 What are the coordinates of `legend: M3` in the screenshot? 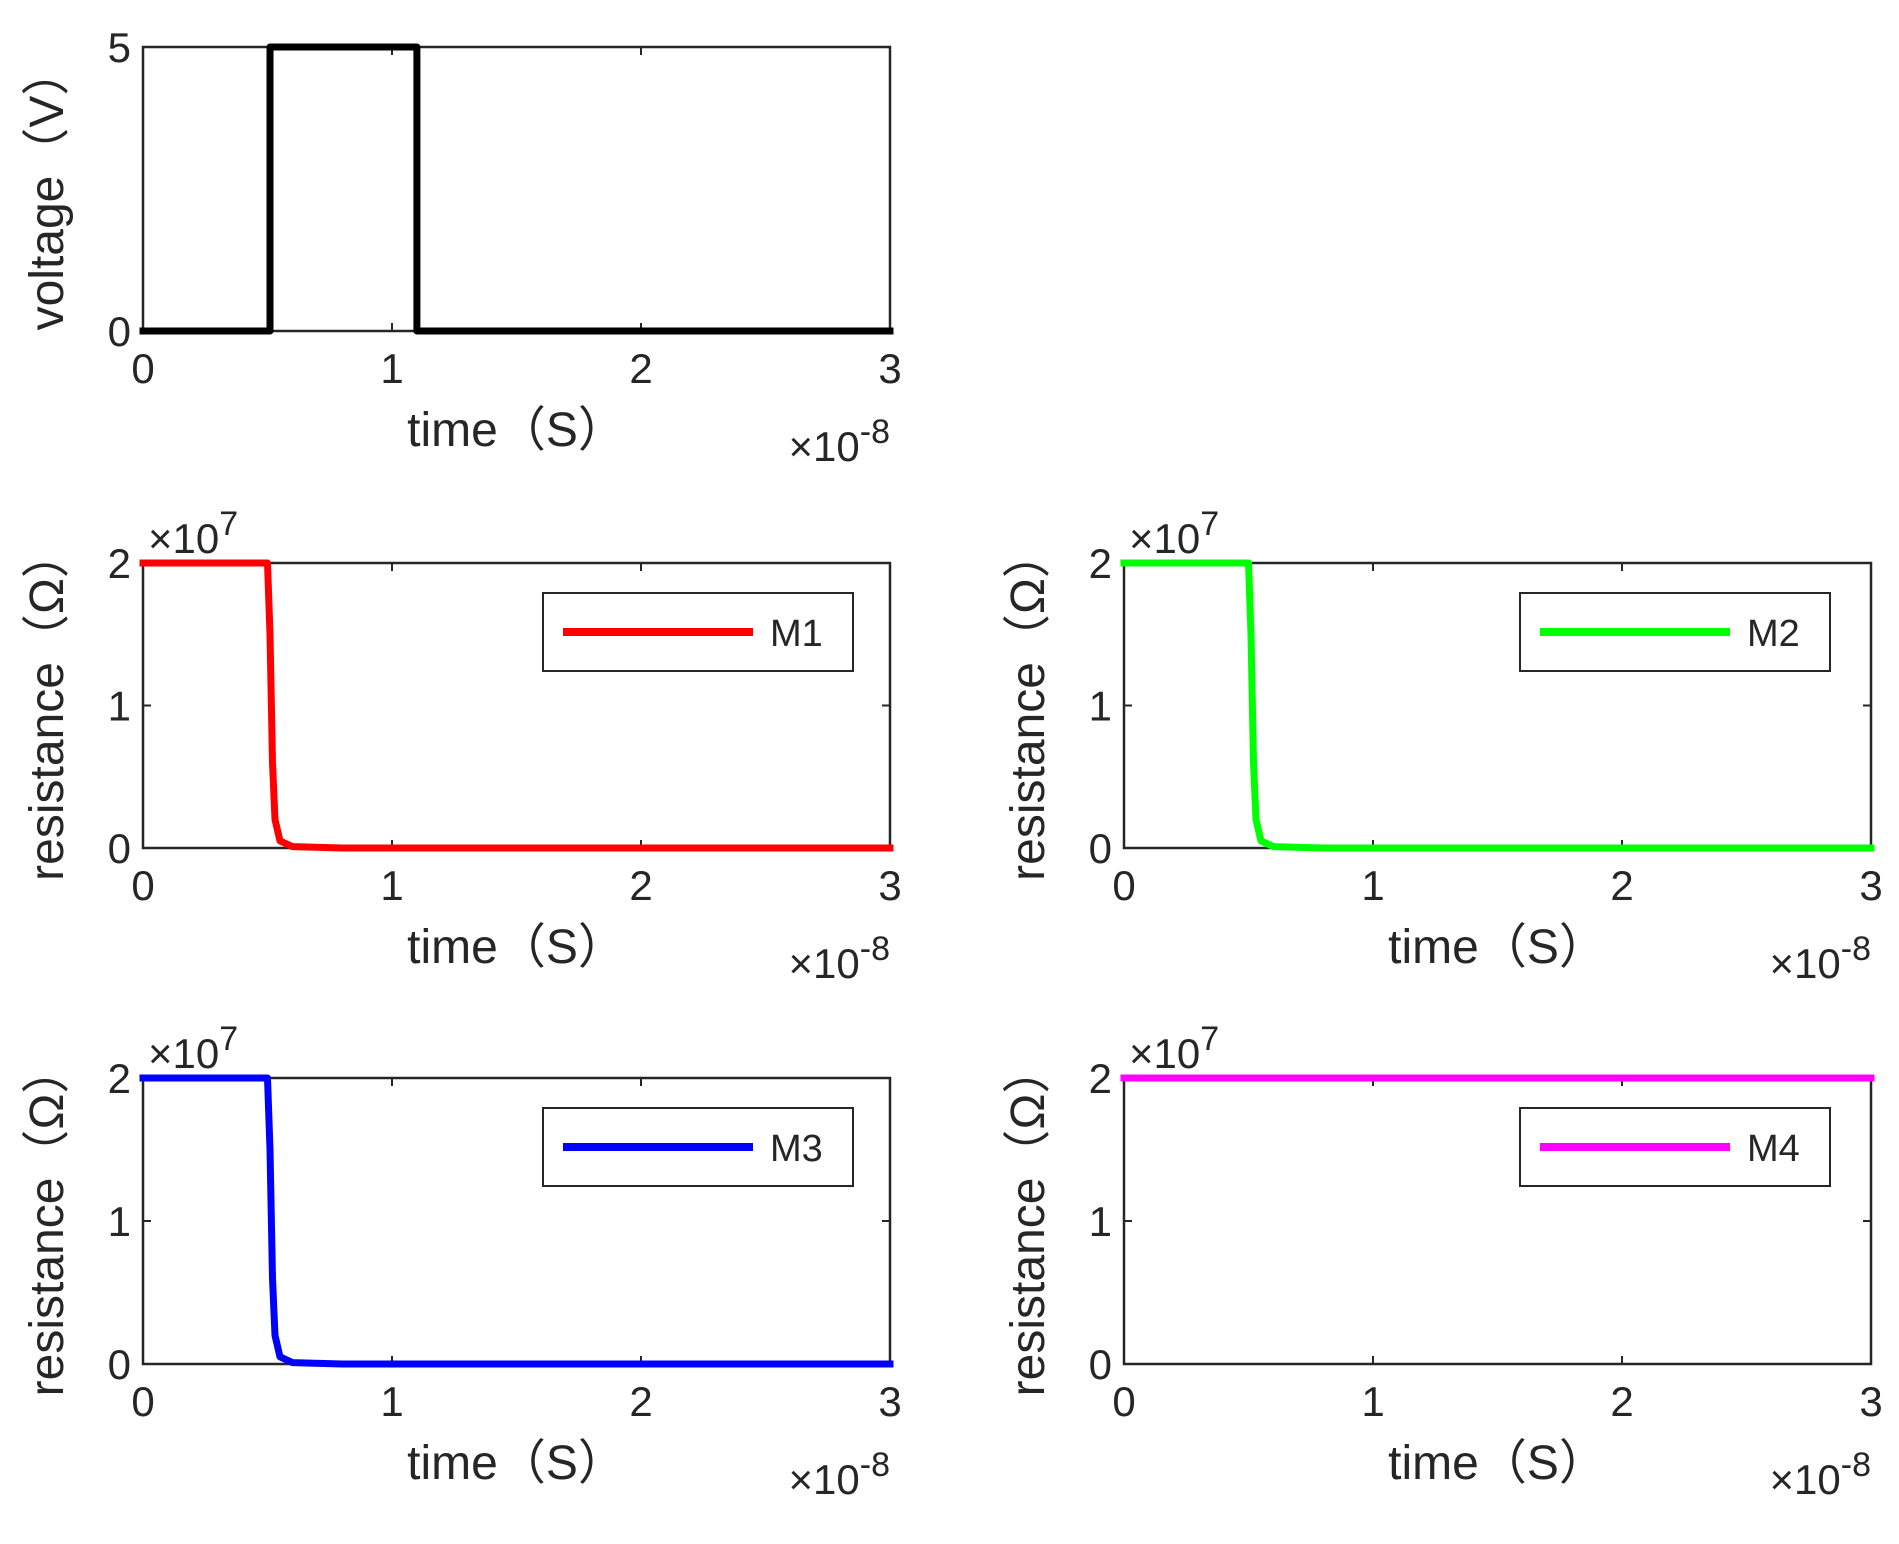 It's located at (698, 1147).